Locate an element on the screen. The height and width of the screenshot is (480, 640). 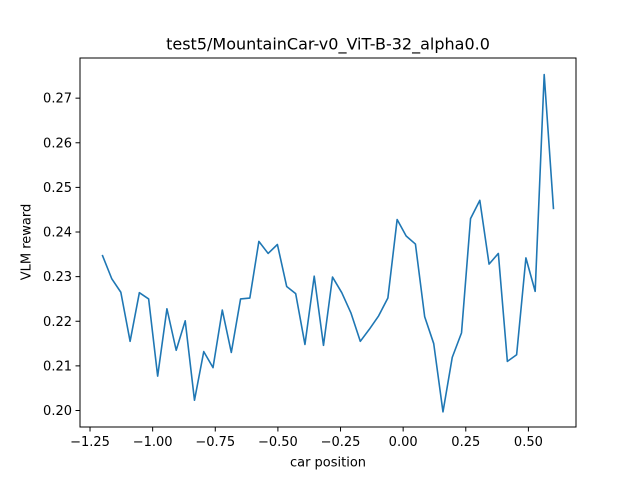
y-tick-label: 0.21 is located at coordinates (57, 366).